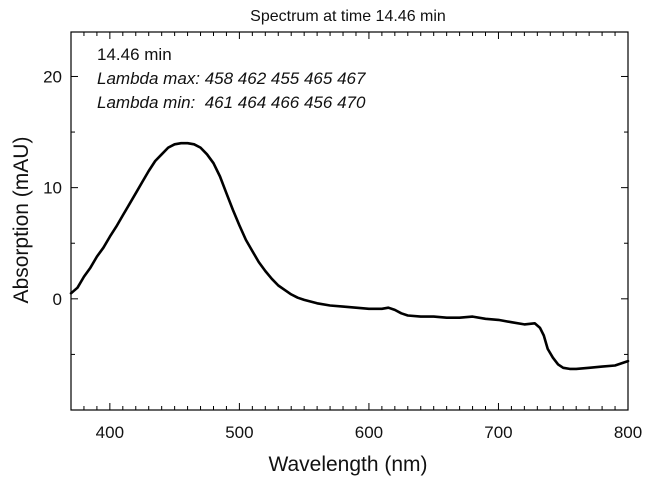 This screenshot has height=479, width=647. What do you see at coordinates (52, 76) in the screenshot?
I see `y-tick-label: 20` at bounding box center [52, 76].